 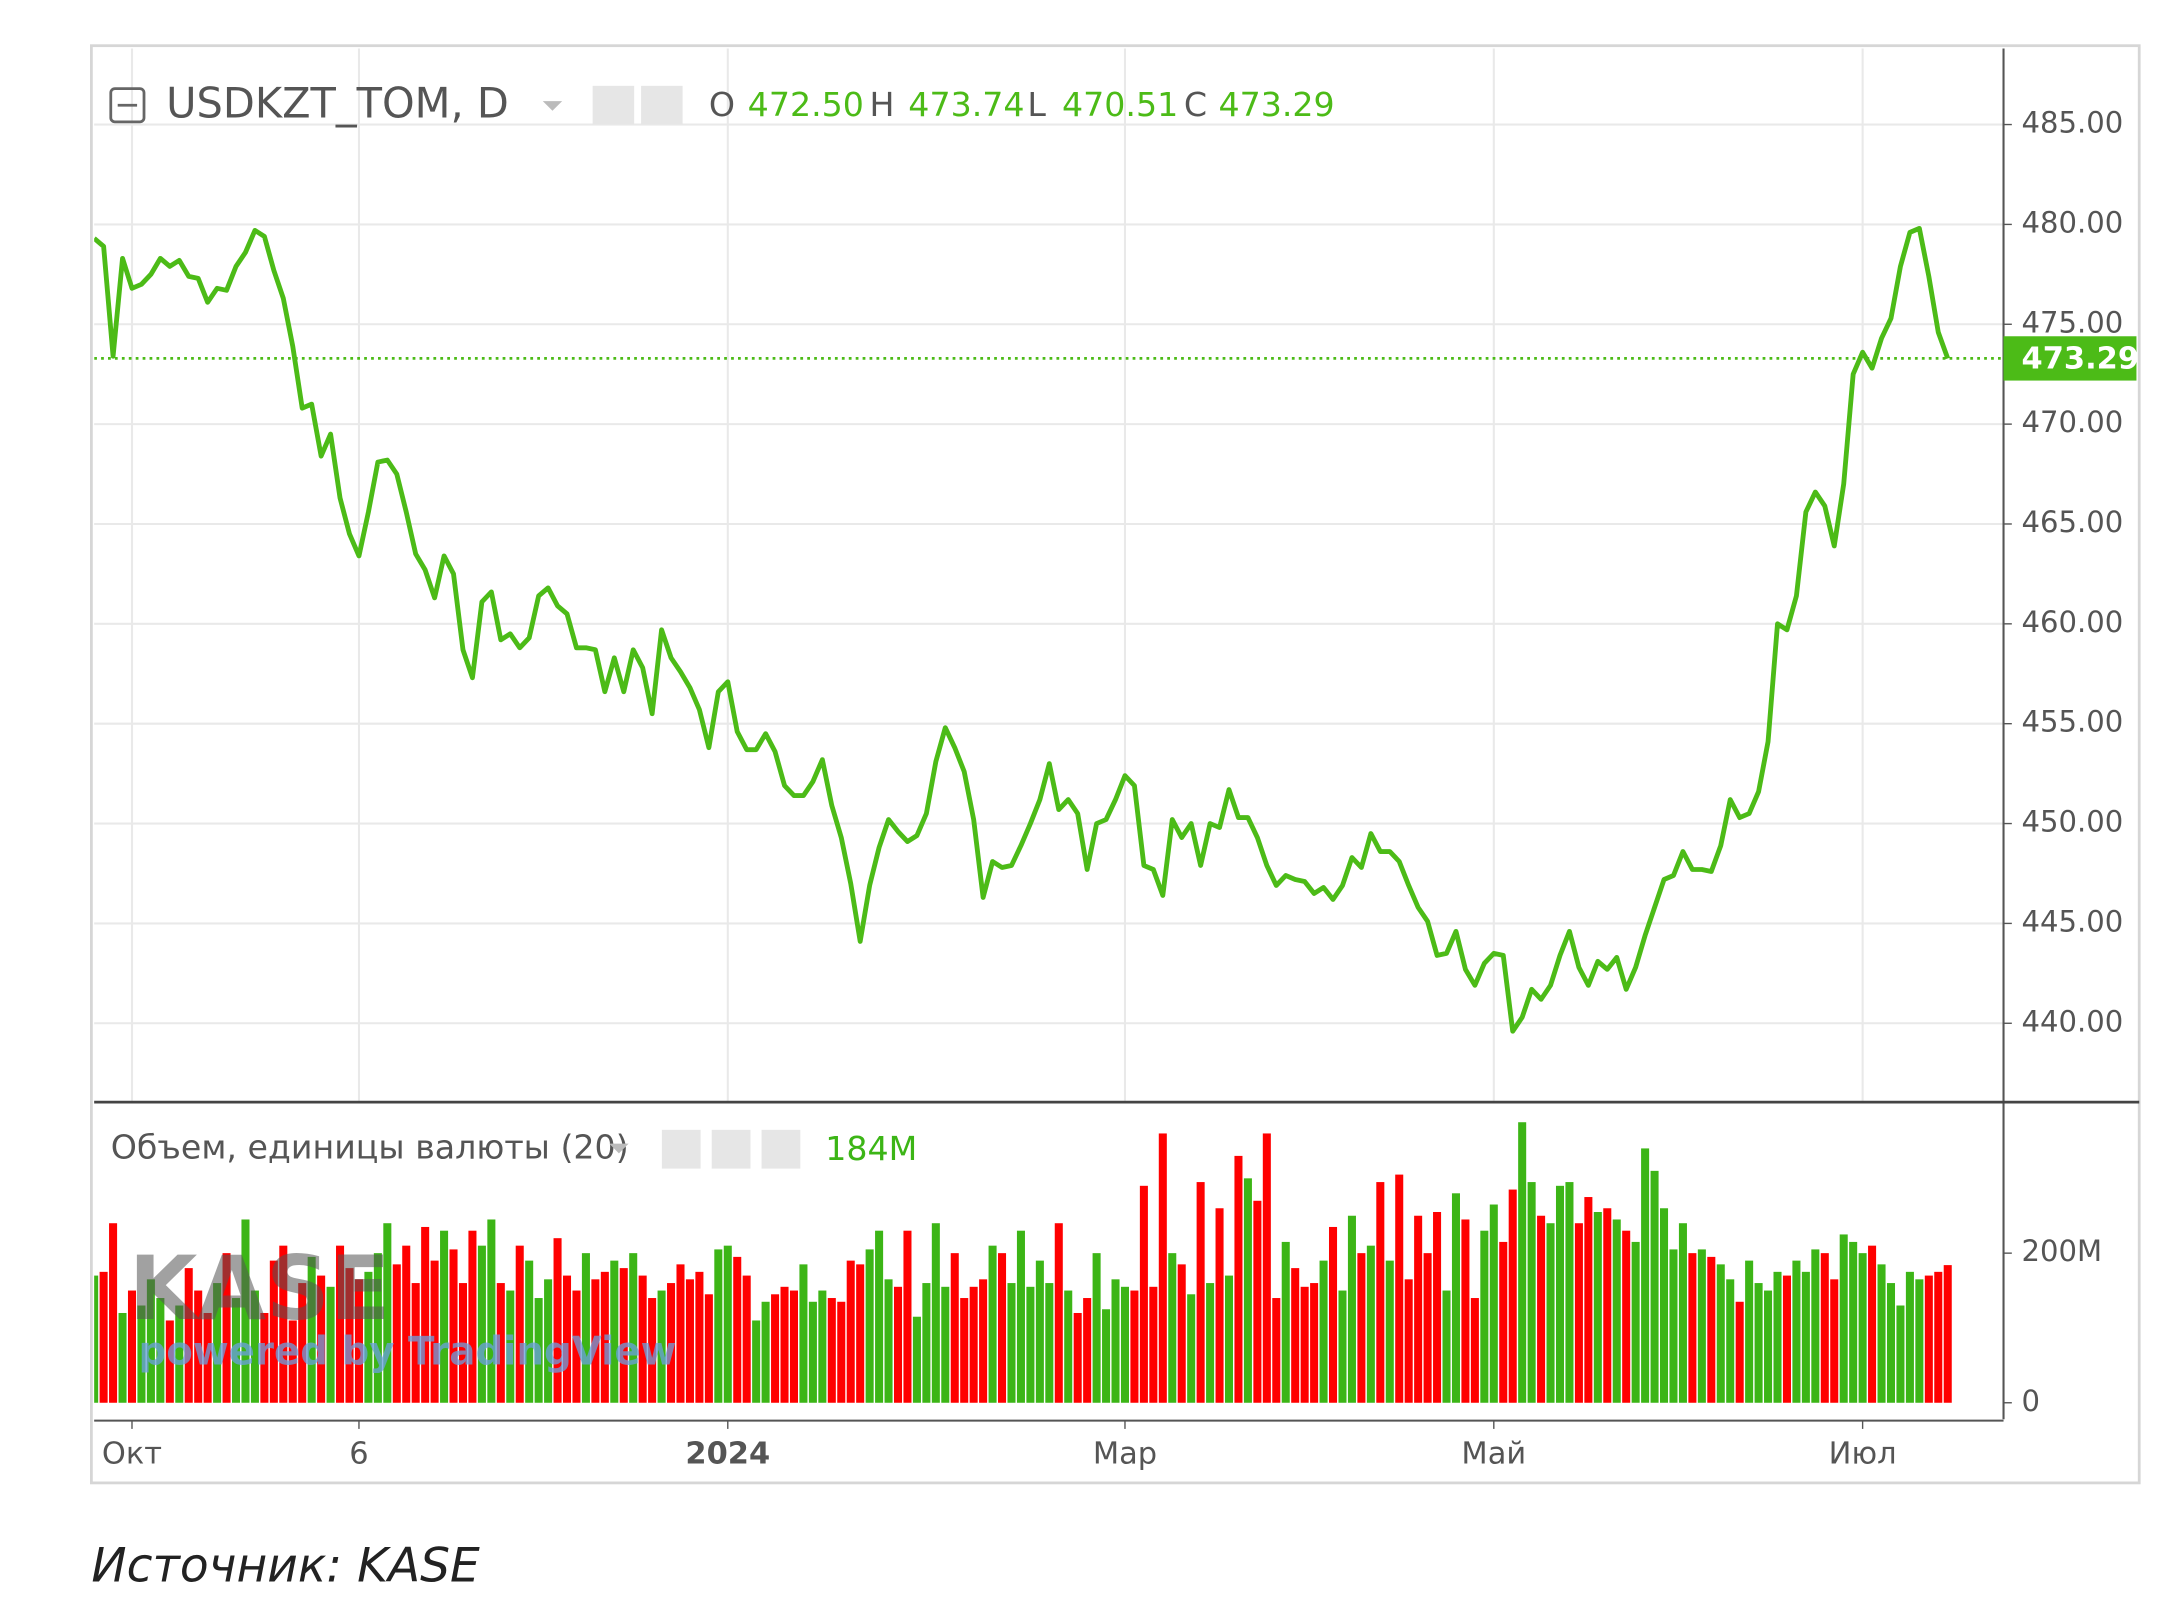 What do you see at coordinates (882, 104) in the screenshot?
I see `ohlc-key: H` at bounding box center [882, 104].